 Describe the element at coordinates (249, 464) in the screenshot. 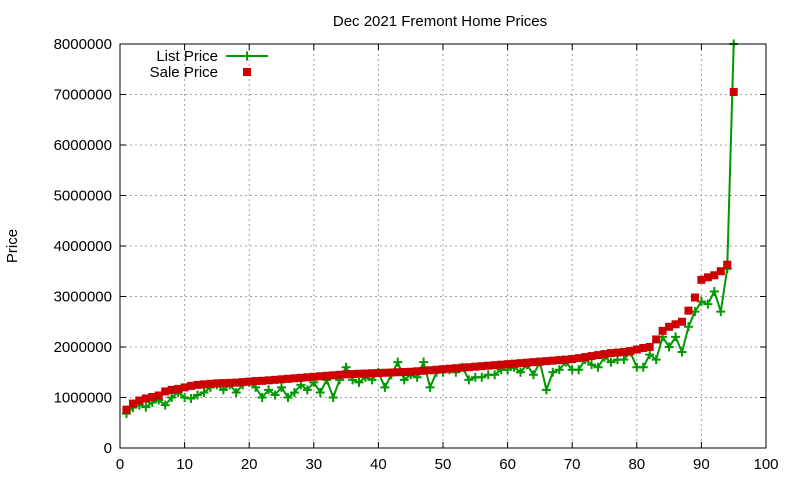

I see `x-tick-label: 20` at that location.